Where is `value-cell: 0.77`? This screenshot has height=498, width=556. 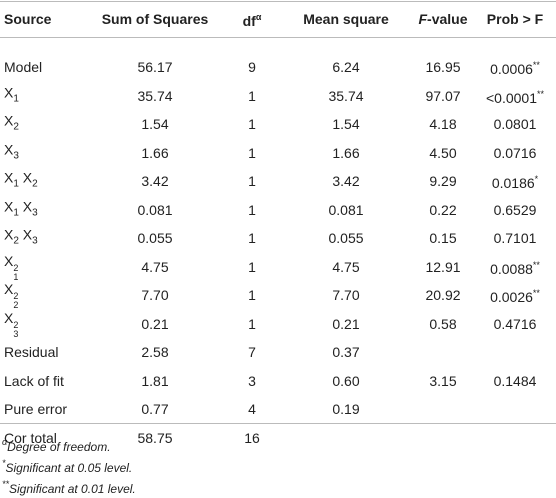 value-cell: 0.77 is located at coordinates (155, 409).